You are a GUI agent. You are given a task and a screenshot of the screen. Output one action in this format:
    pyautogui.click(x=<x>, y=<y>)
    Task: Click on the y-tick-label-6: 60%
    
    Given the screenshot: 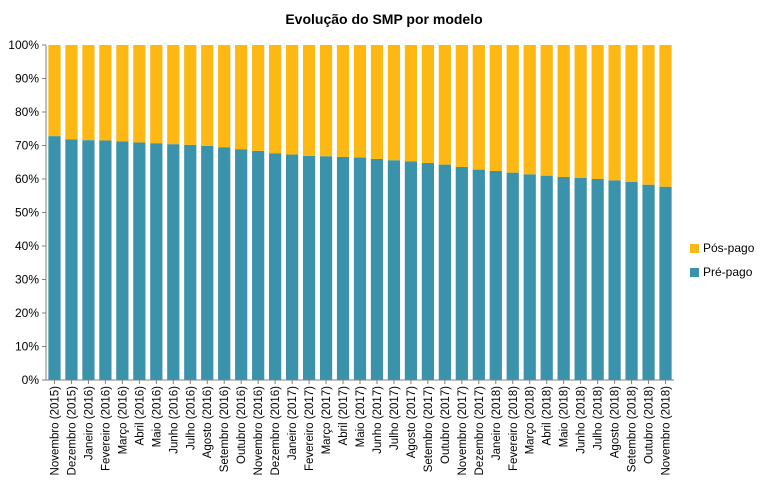 What is the action you would take?
    pyautogui.click(x=27, y=179)
    